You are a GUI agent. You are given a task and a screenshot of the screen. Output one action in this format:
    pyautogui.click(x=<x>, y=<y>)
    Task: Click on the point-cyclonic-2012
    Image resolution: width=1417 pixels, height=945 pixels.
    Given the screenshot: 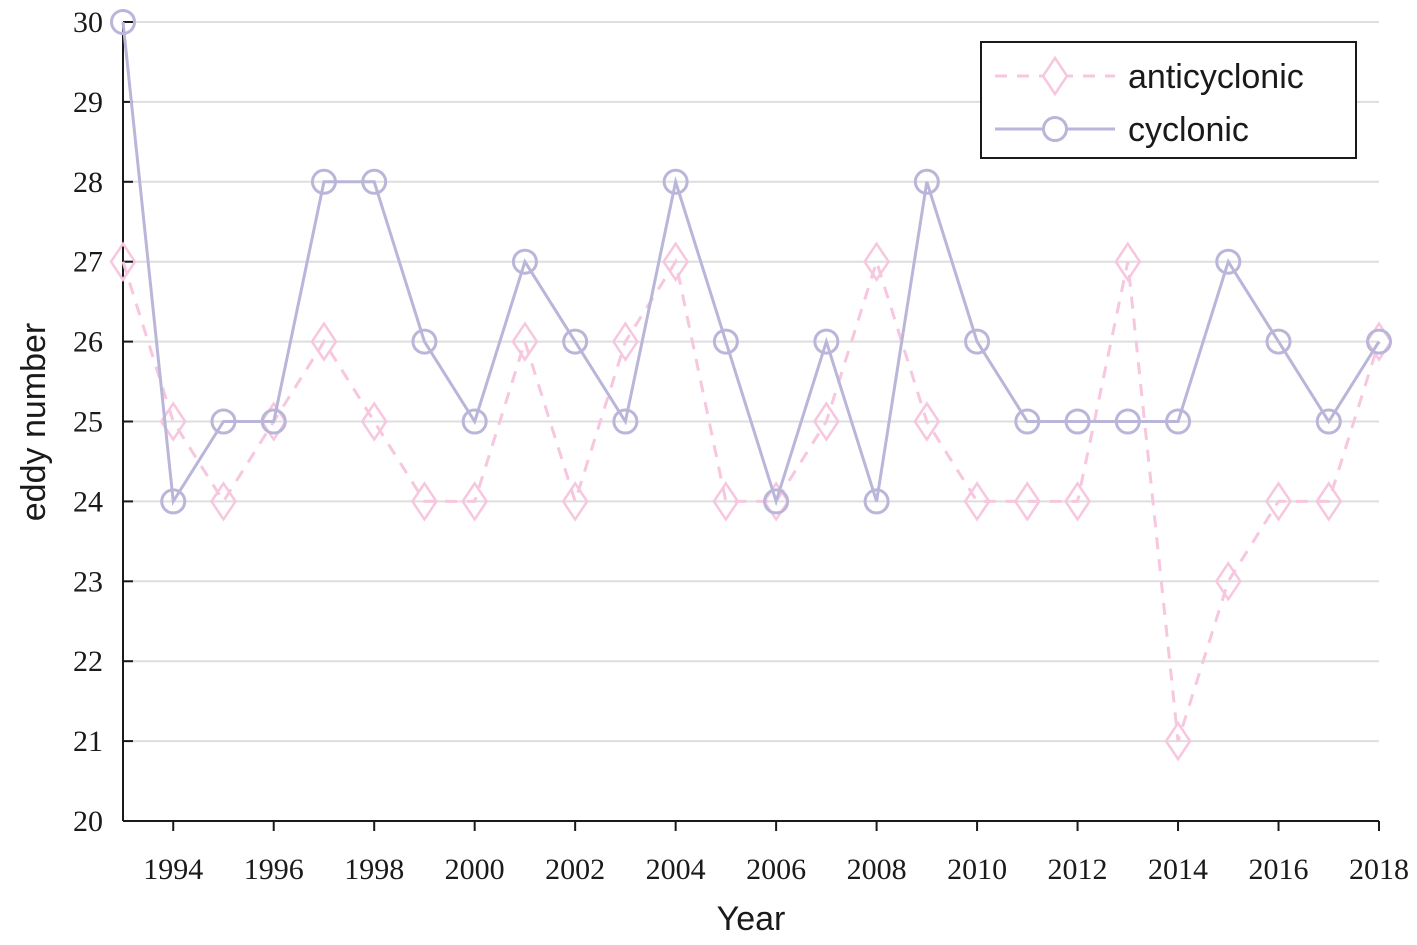 What is the action you would take?
    pyautogui.click(x=1077, y=421)
    